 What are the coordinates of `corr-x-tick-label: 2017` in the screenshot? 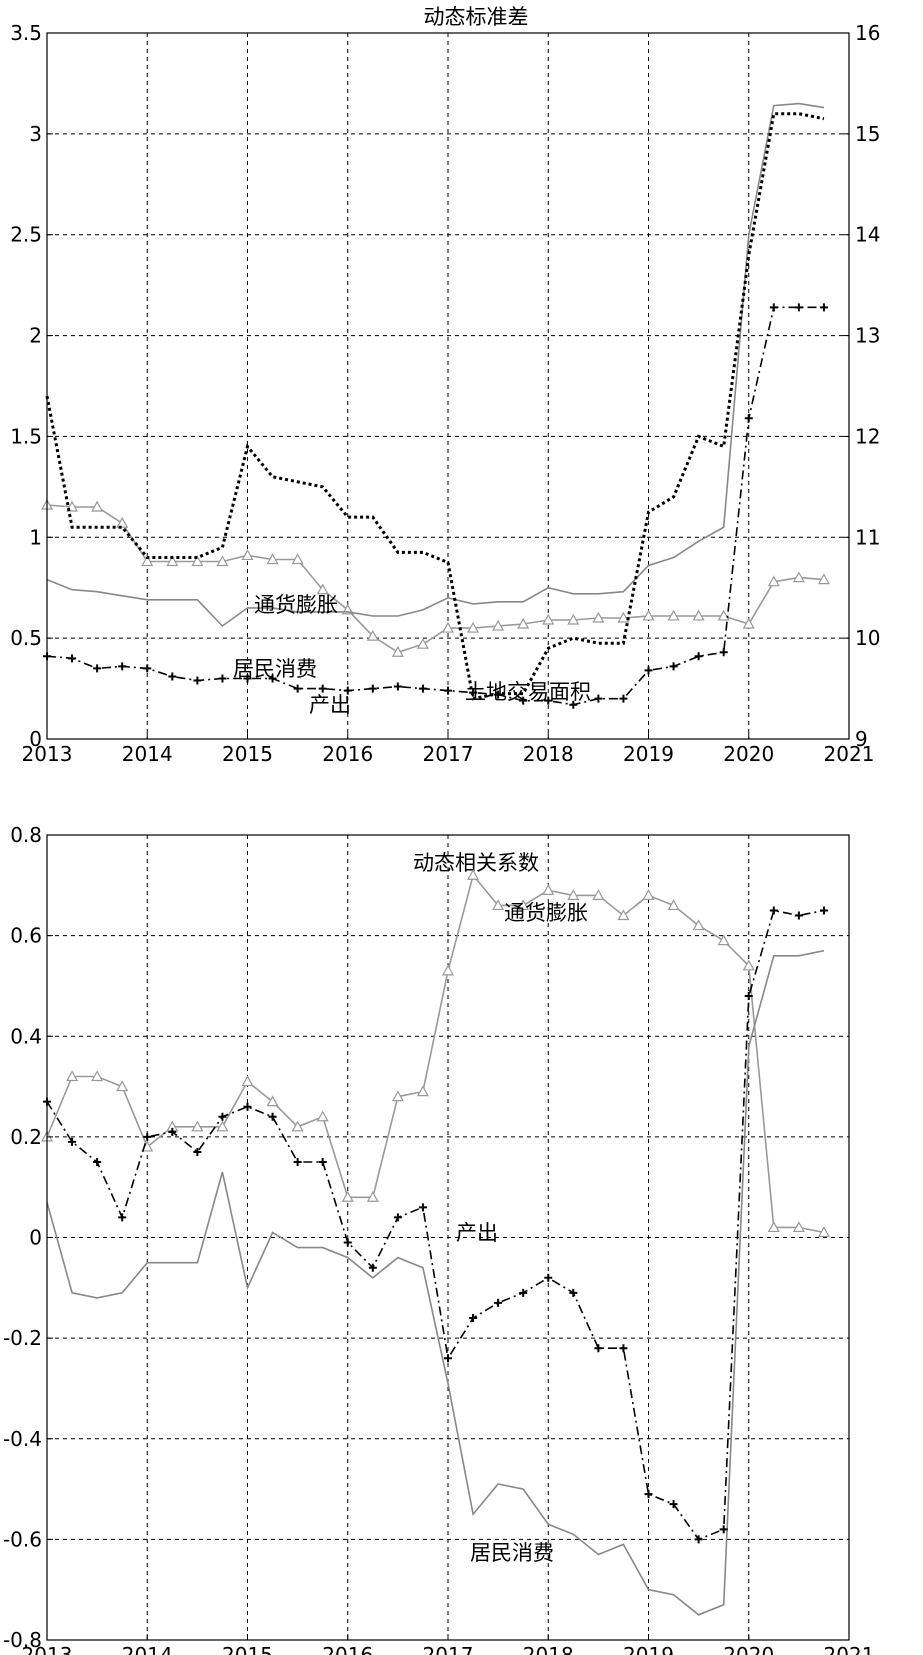 It's located at (448, 1649).